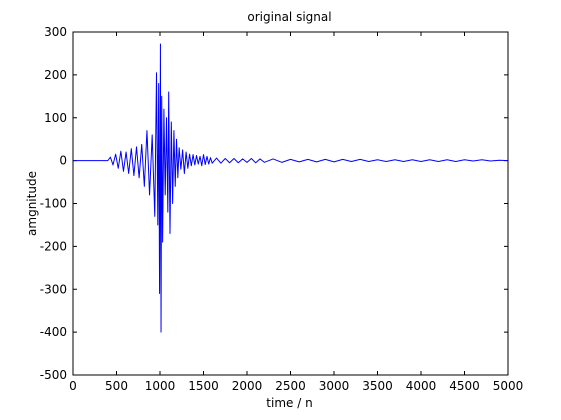  What do you see at coordinates (160, 386) in the screenshot?
I see `x-tick-label: 1000` at bounding box center [160, 386].